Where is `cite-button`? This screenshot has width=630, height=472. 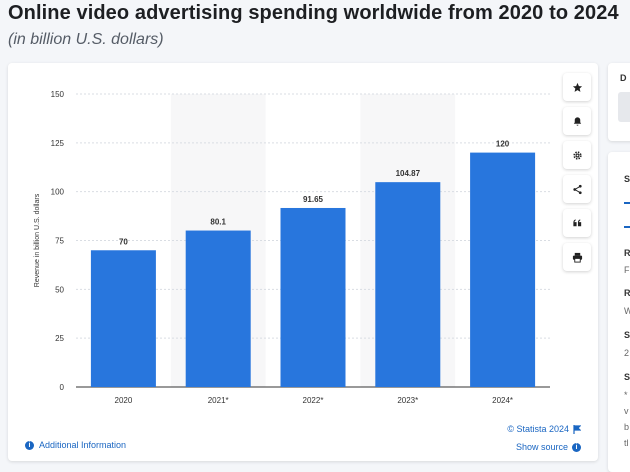
cite-button is located at coordinates (577, 223).